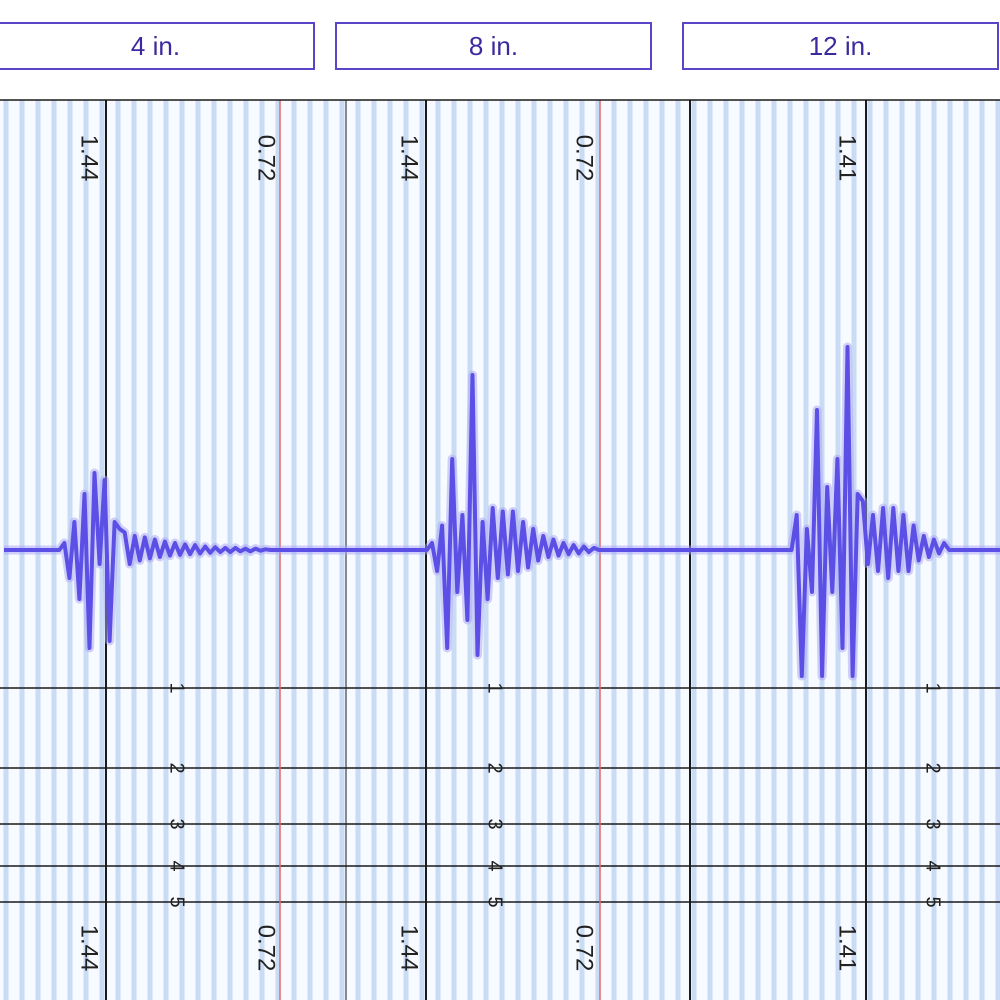 This screenshot has height=1000, width=1000. Describe the element at coordinates (493, 46) in the screenshot. I see `tab-8-in: 8 in.` at that location.